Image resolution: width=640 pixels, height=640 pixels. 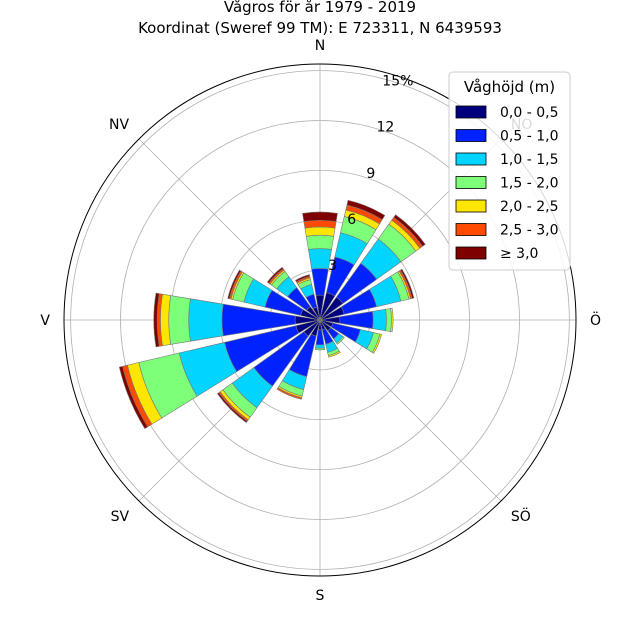 I want to click on radial-tick-label: 9, so click(x=370, y=174).